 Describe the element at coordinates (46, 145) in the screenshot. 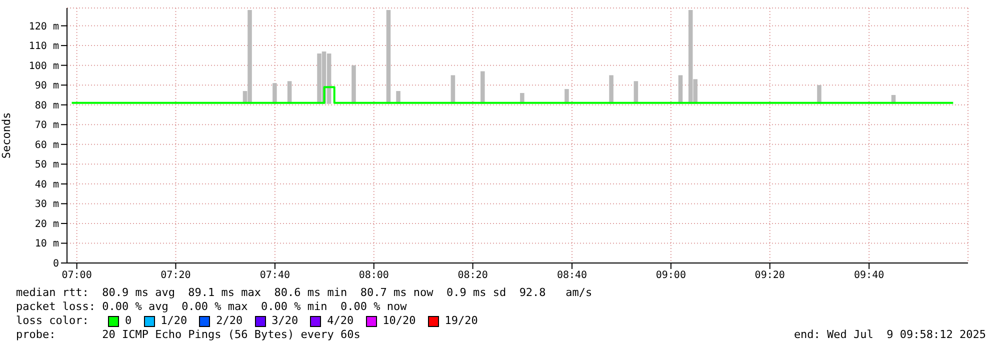

I see `y-tick-label: 60 m` at that location.